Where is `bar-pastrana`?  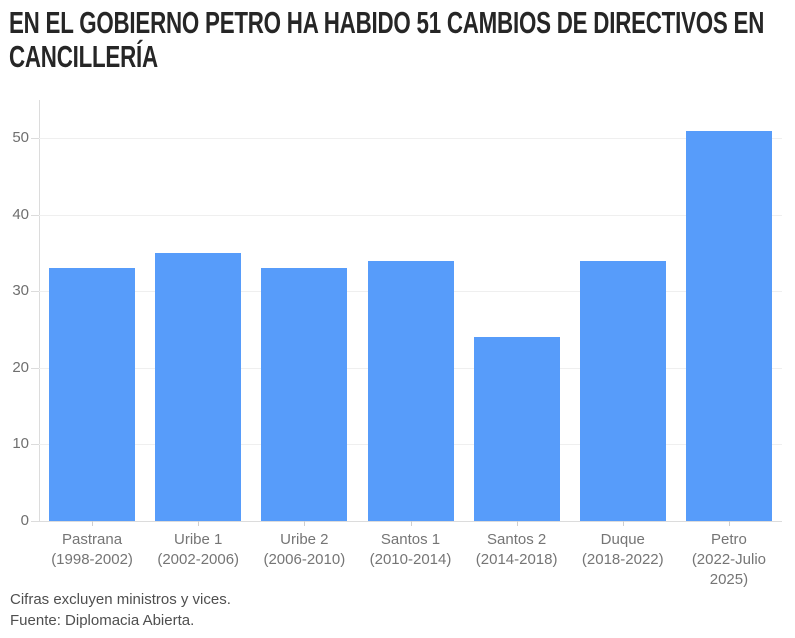 bar-pastrana is located at coordinates (92, 394).